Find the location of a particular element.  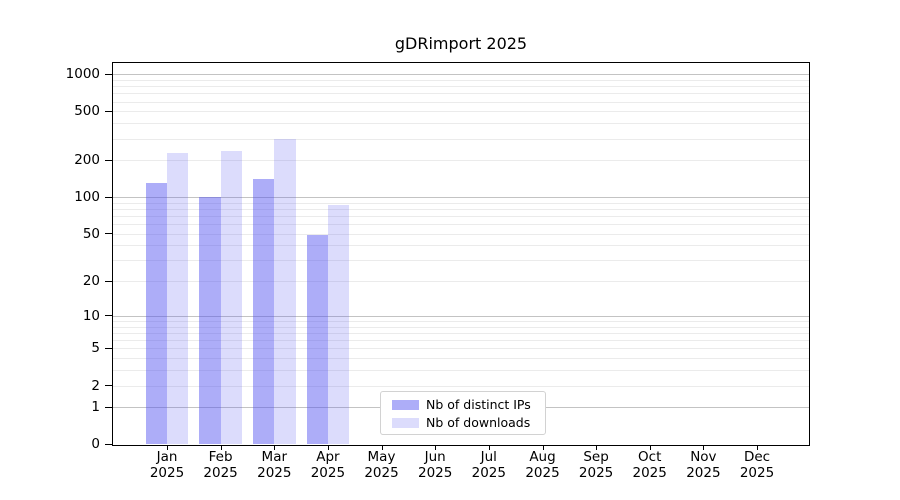

x-tick-label-nov: Nov 2025 is located at coordinates (703, 465).